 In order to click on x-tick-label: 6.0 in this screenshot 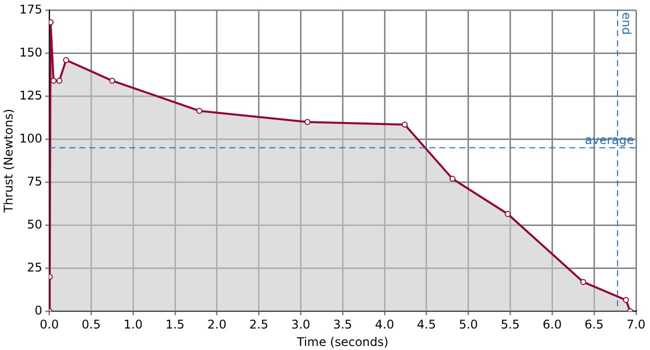, I will do `click(552, 325)`.